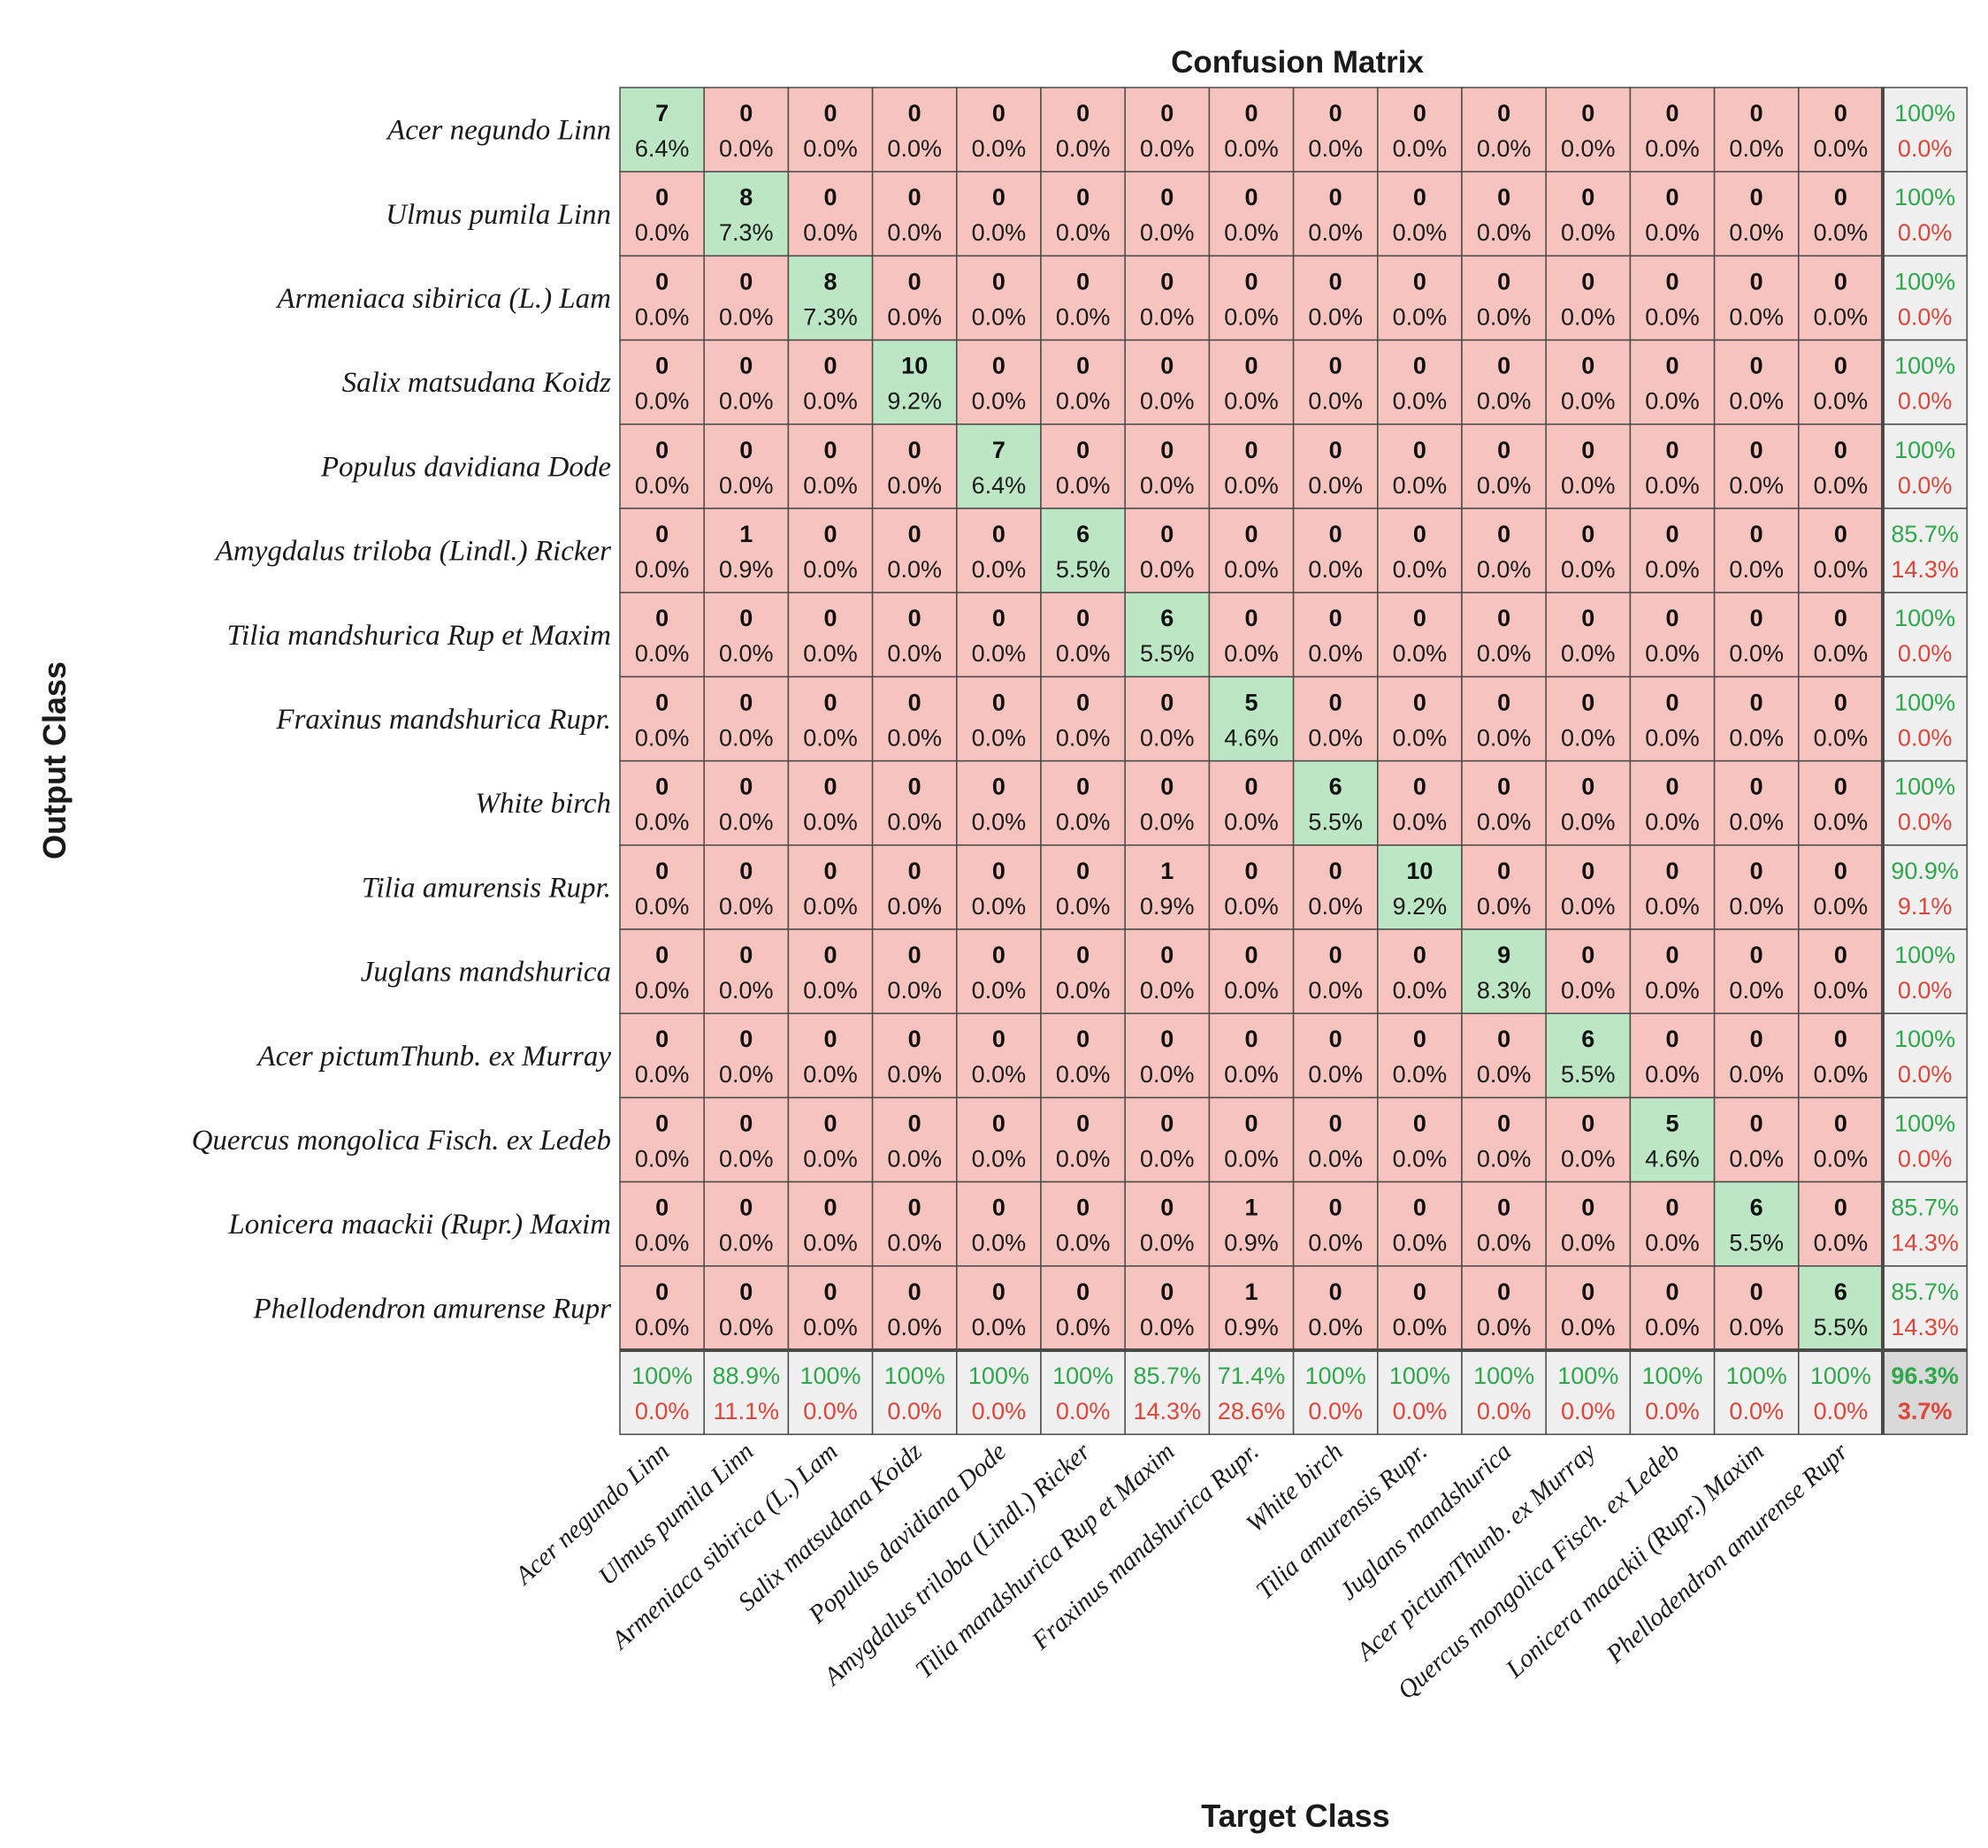 Image resolution: width=1988 pixels, height=1848 pixels. What do you see at coordinates (1168, 1411) in the screenshot?
I see `column-error: 14.3%` at bounding box center [1168, 1411].